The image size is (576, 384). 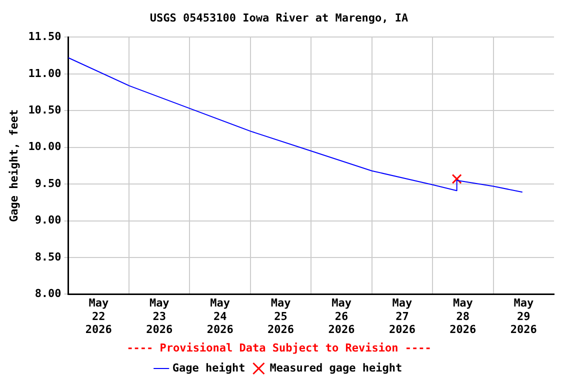 What do you see at coordinates (48, 183) in the screenshot?
I see `y-tick-label: 9.50` at bounding box center [48, 183].